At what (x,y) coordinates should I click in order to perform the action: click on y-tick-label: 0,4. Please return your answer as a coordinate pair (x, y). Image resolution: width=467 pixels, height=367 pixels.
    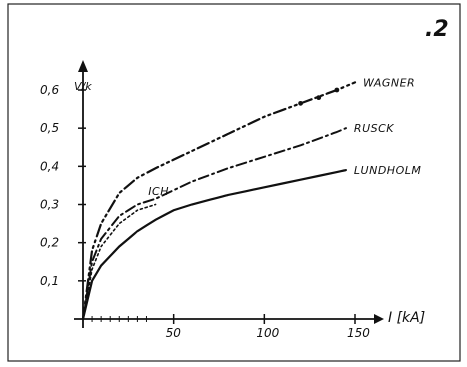
    Looking at the image, I should click on (49, 166).